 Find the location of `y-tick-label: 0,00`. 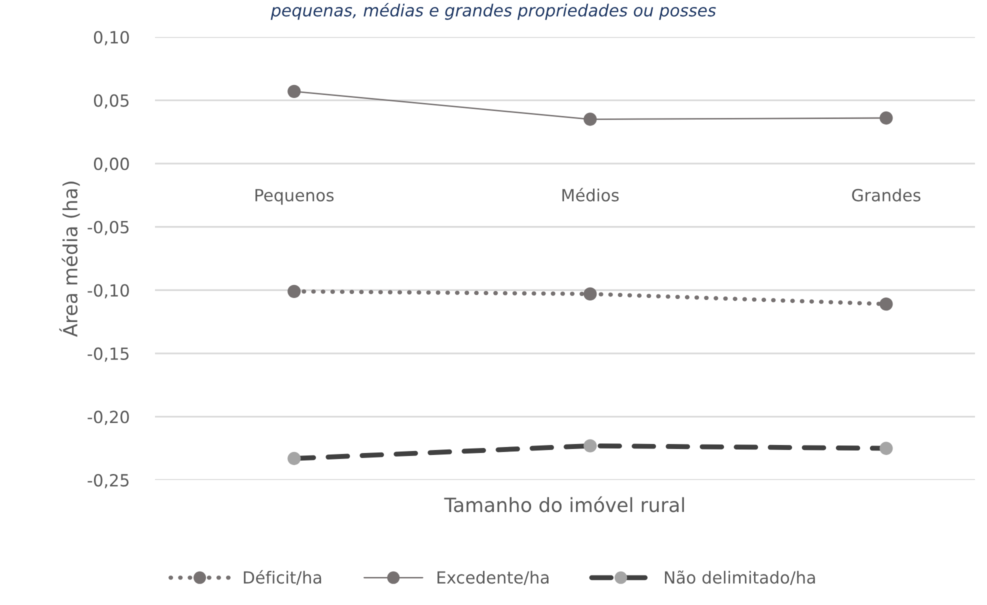

y-tick-label: 0,00 is located at coordinates (111, 165).